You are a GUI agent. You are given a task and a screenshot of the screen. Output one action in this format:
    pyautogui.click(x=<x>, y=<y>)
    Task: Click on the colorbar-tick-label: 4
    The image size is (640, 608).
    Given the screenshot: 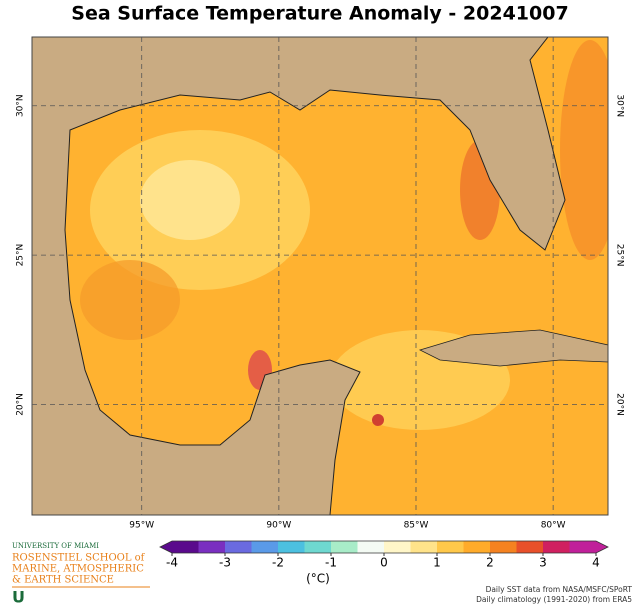 What is the action you would take?
    pyautogui.click(x=596, y=563)
    